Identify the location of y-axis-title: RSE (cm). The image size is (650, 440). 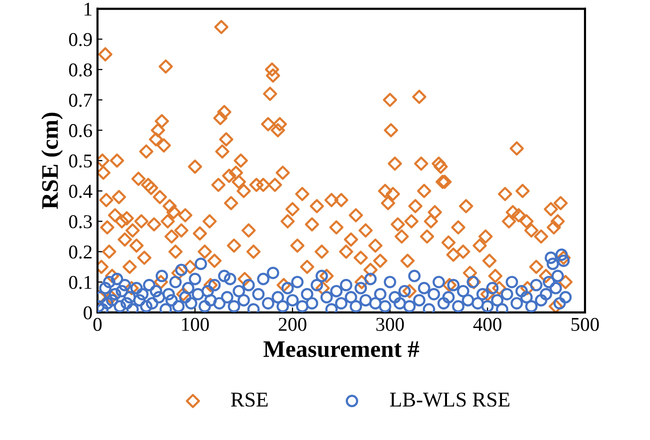
(52, 161).